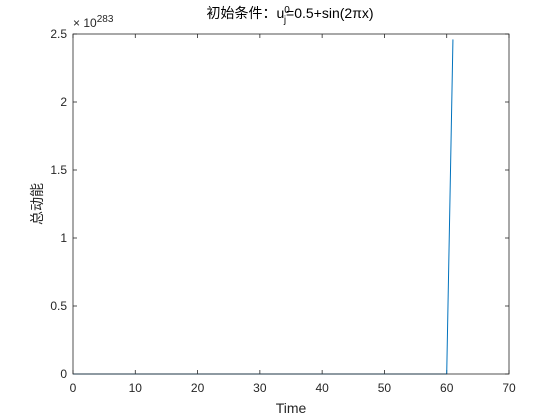 The image size is (560, 420). Describe the element at coordinates (329, 13) in the screenshot. I see `title-suffix: =0.5+sin(2πx)` at that location.